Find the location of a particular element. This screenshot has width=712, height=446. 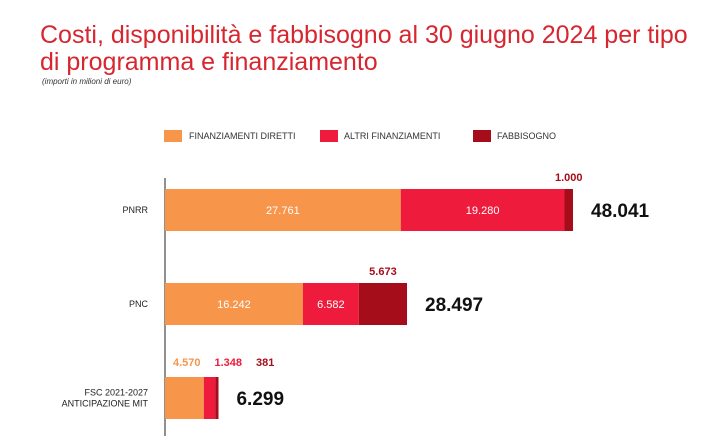

legend-label-2: FABBISOGNO is located at coordinates (526, 136).